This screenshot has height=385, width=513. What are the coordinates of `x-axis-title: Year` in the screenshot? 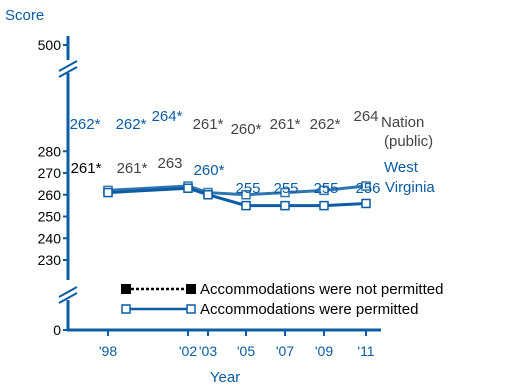 It's located at (225, 377).